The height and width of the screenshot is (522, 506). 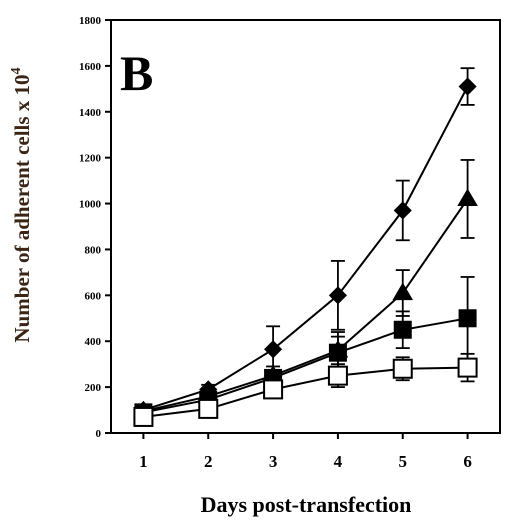 I want to click on y-tick-label-200: 200, so click(x=93, y=388).